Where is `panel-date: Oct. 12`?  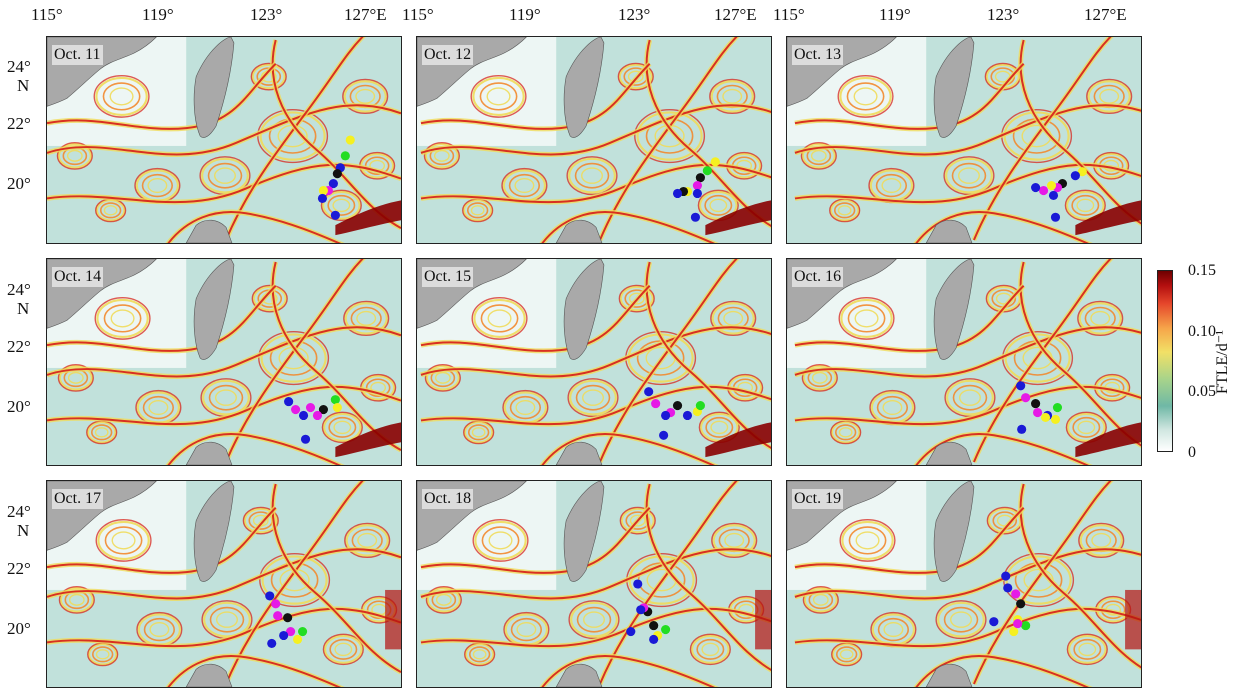 panel-date: Oct. 12 is located at coordinates (448, 55).